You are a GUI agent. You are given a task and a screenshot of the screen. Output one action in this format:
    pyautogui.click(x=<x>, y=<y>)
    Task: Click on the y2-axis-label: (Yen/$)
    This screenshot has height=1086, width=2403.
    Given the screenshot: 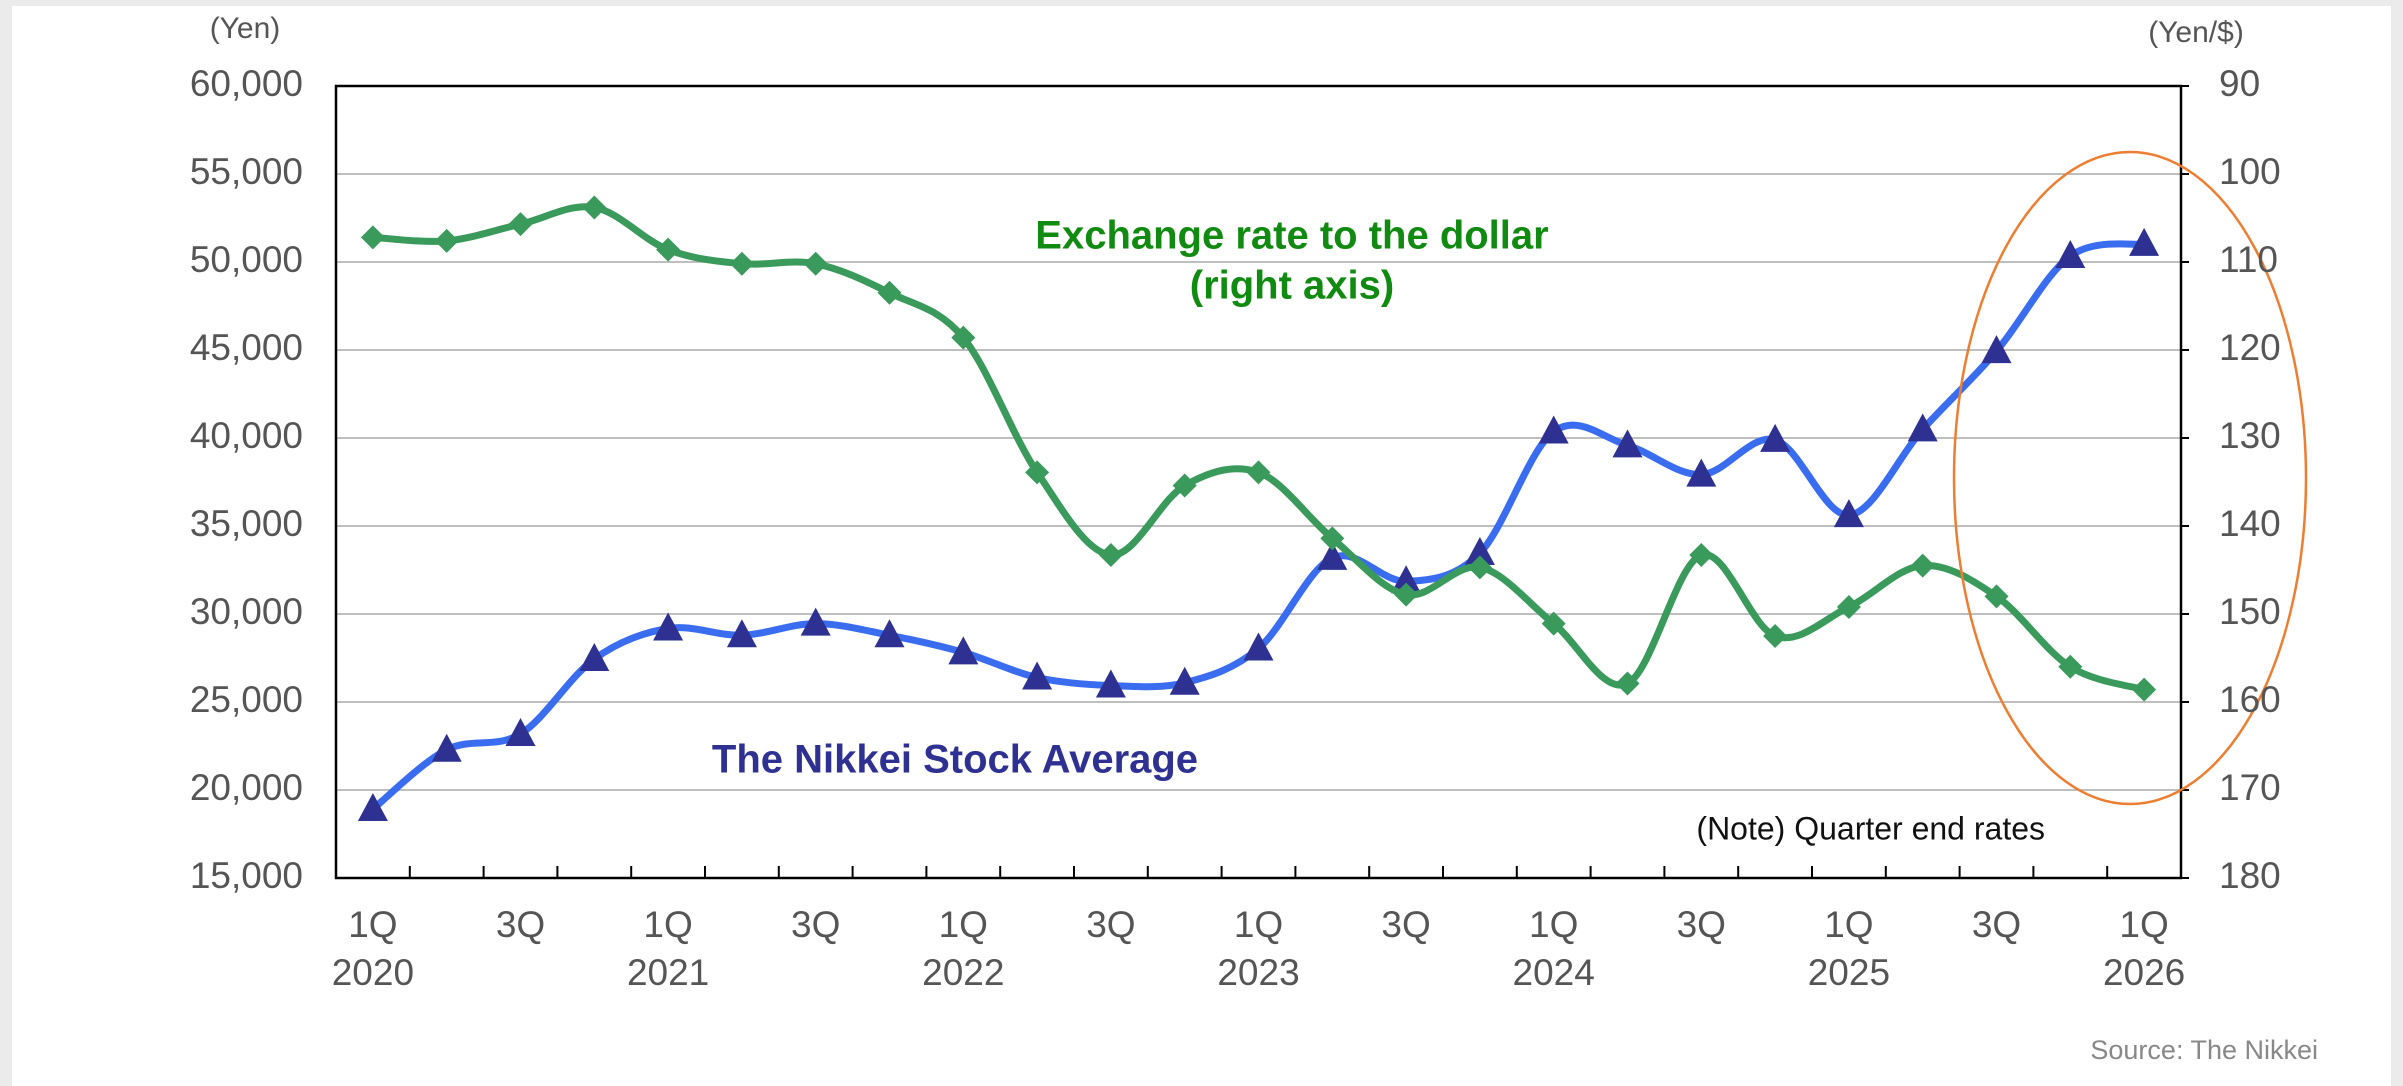 What is the action you would take?
    pyautogui.click(x=2196, y=32)
    